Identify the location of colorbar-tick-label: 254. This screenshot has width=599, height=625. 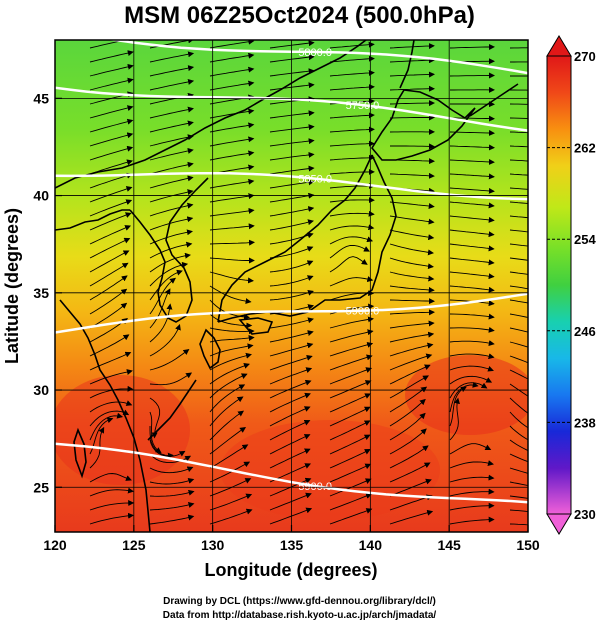
(585, 239).